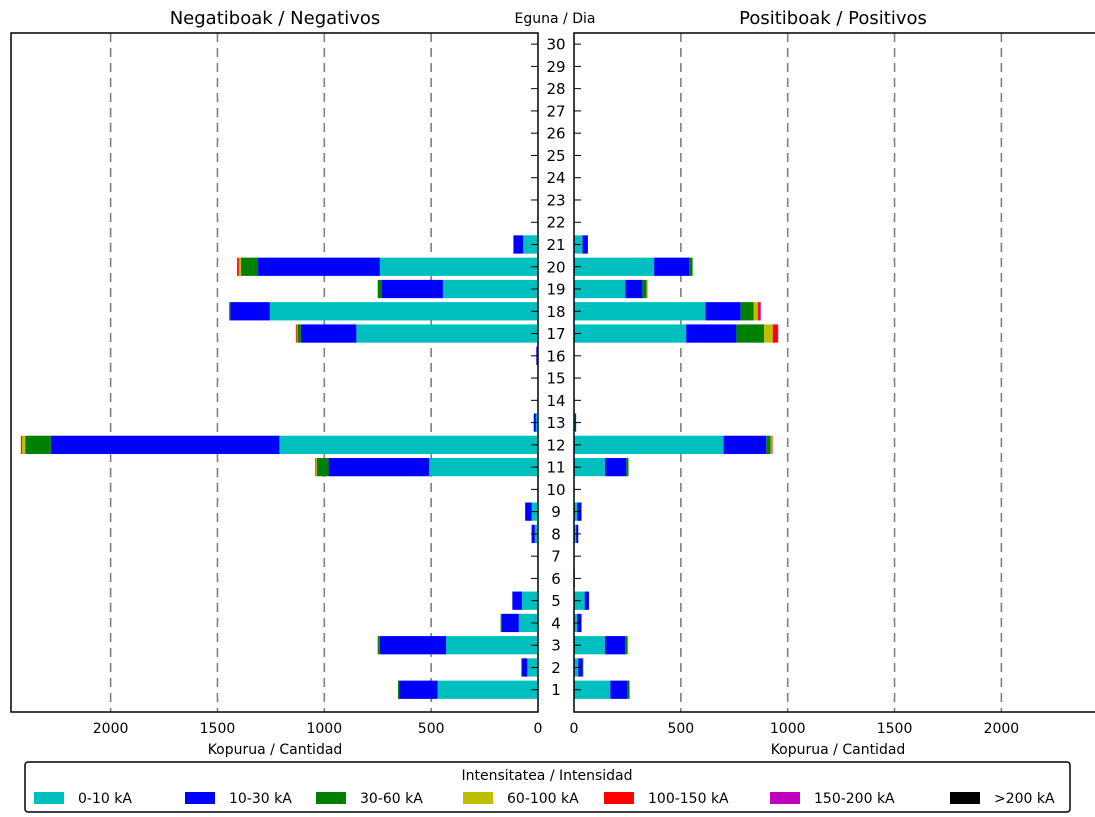 The width and height of the screenshot is (1095, 817). I want to click on positive-bar-day-20-1030kA, so click(672, 266).